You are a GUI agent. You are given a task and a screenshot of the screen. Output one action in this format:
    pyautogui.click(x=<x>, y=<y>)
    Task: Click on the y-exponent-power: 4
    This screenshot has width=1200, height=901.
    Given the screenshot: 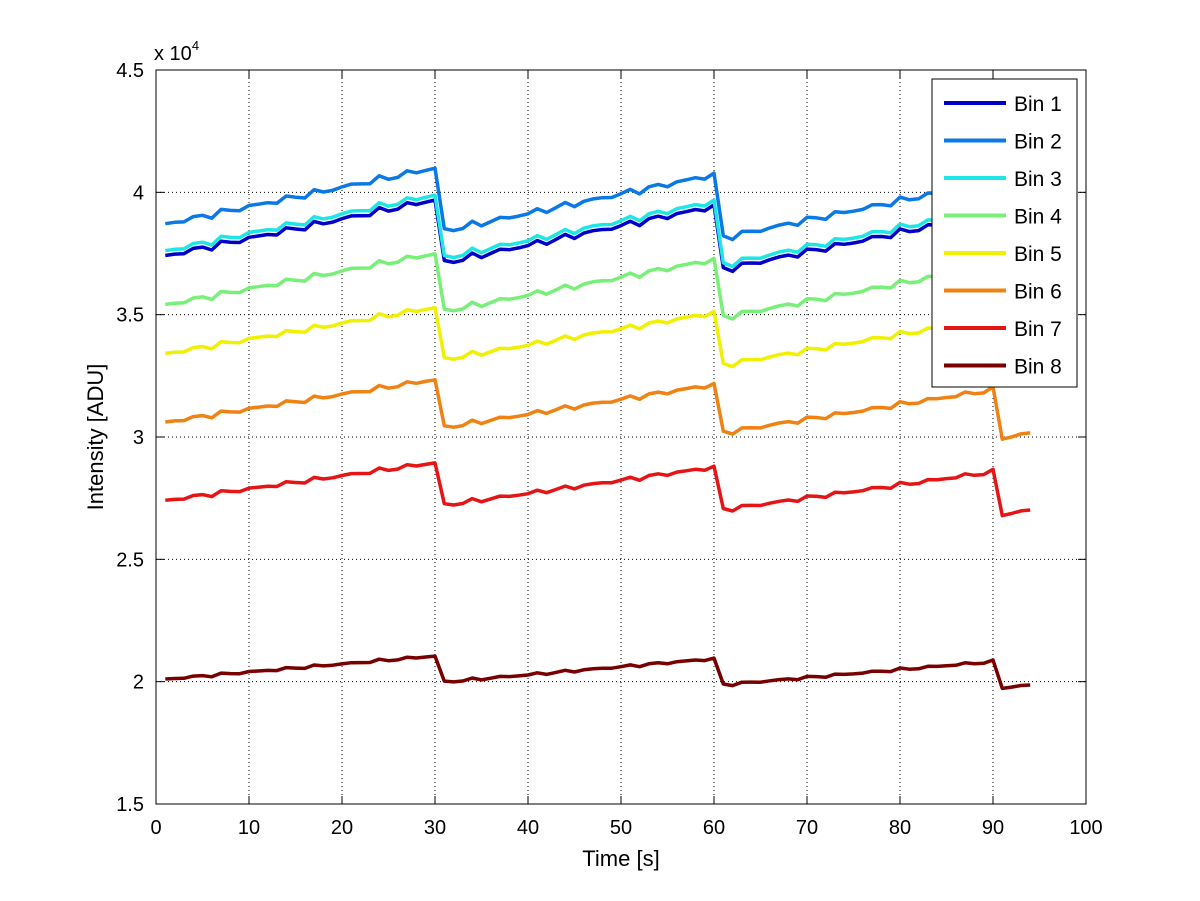 What is the action you would take?
    pyautogui.click(x=195, y=45)
    